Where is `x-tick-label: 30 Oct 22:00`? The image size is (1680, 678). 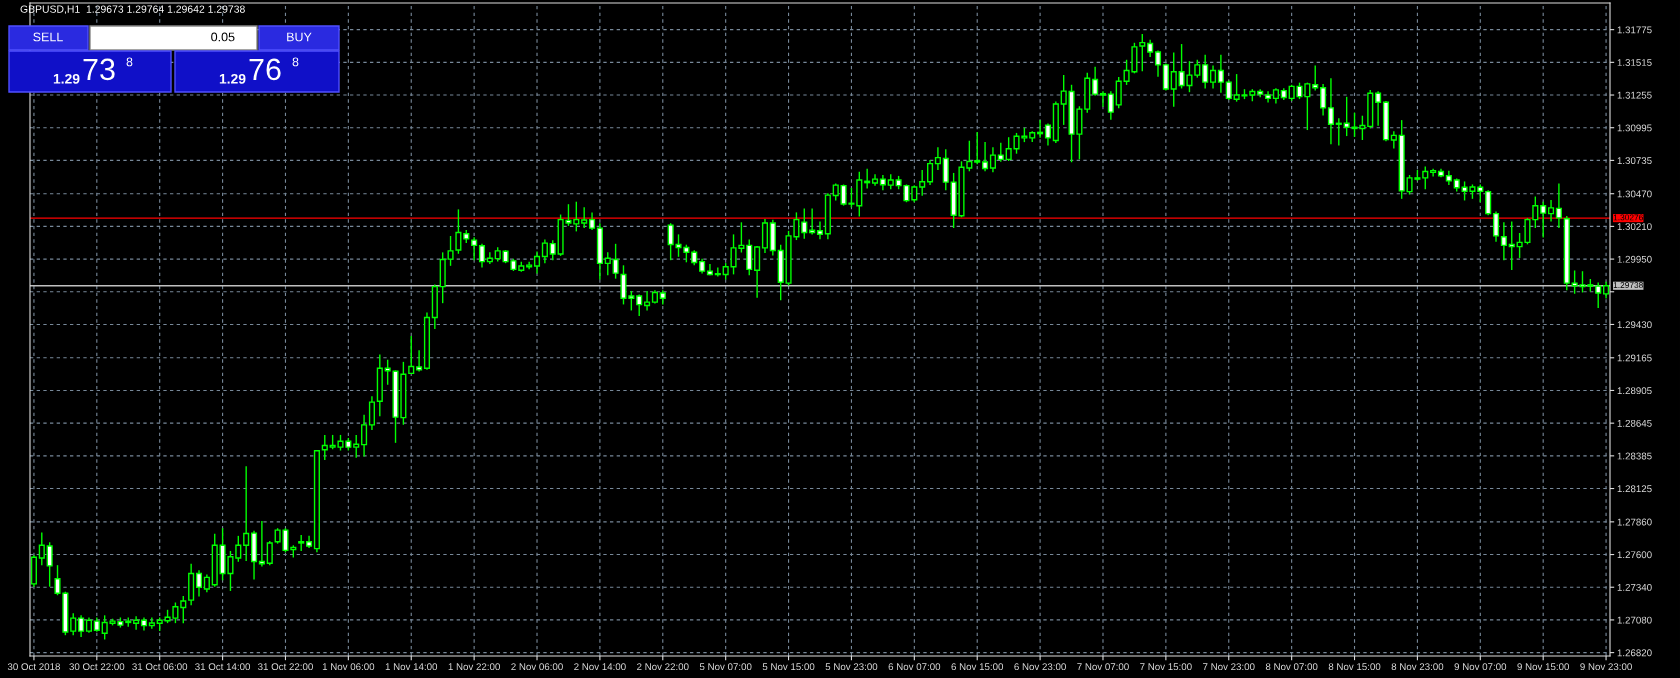
x-tick-label: 30 Oct 22:00 is located at coordinates (97, 667).